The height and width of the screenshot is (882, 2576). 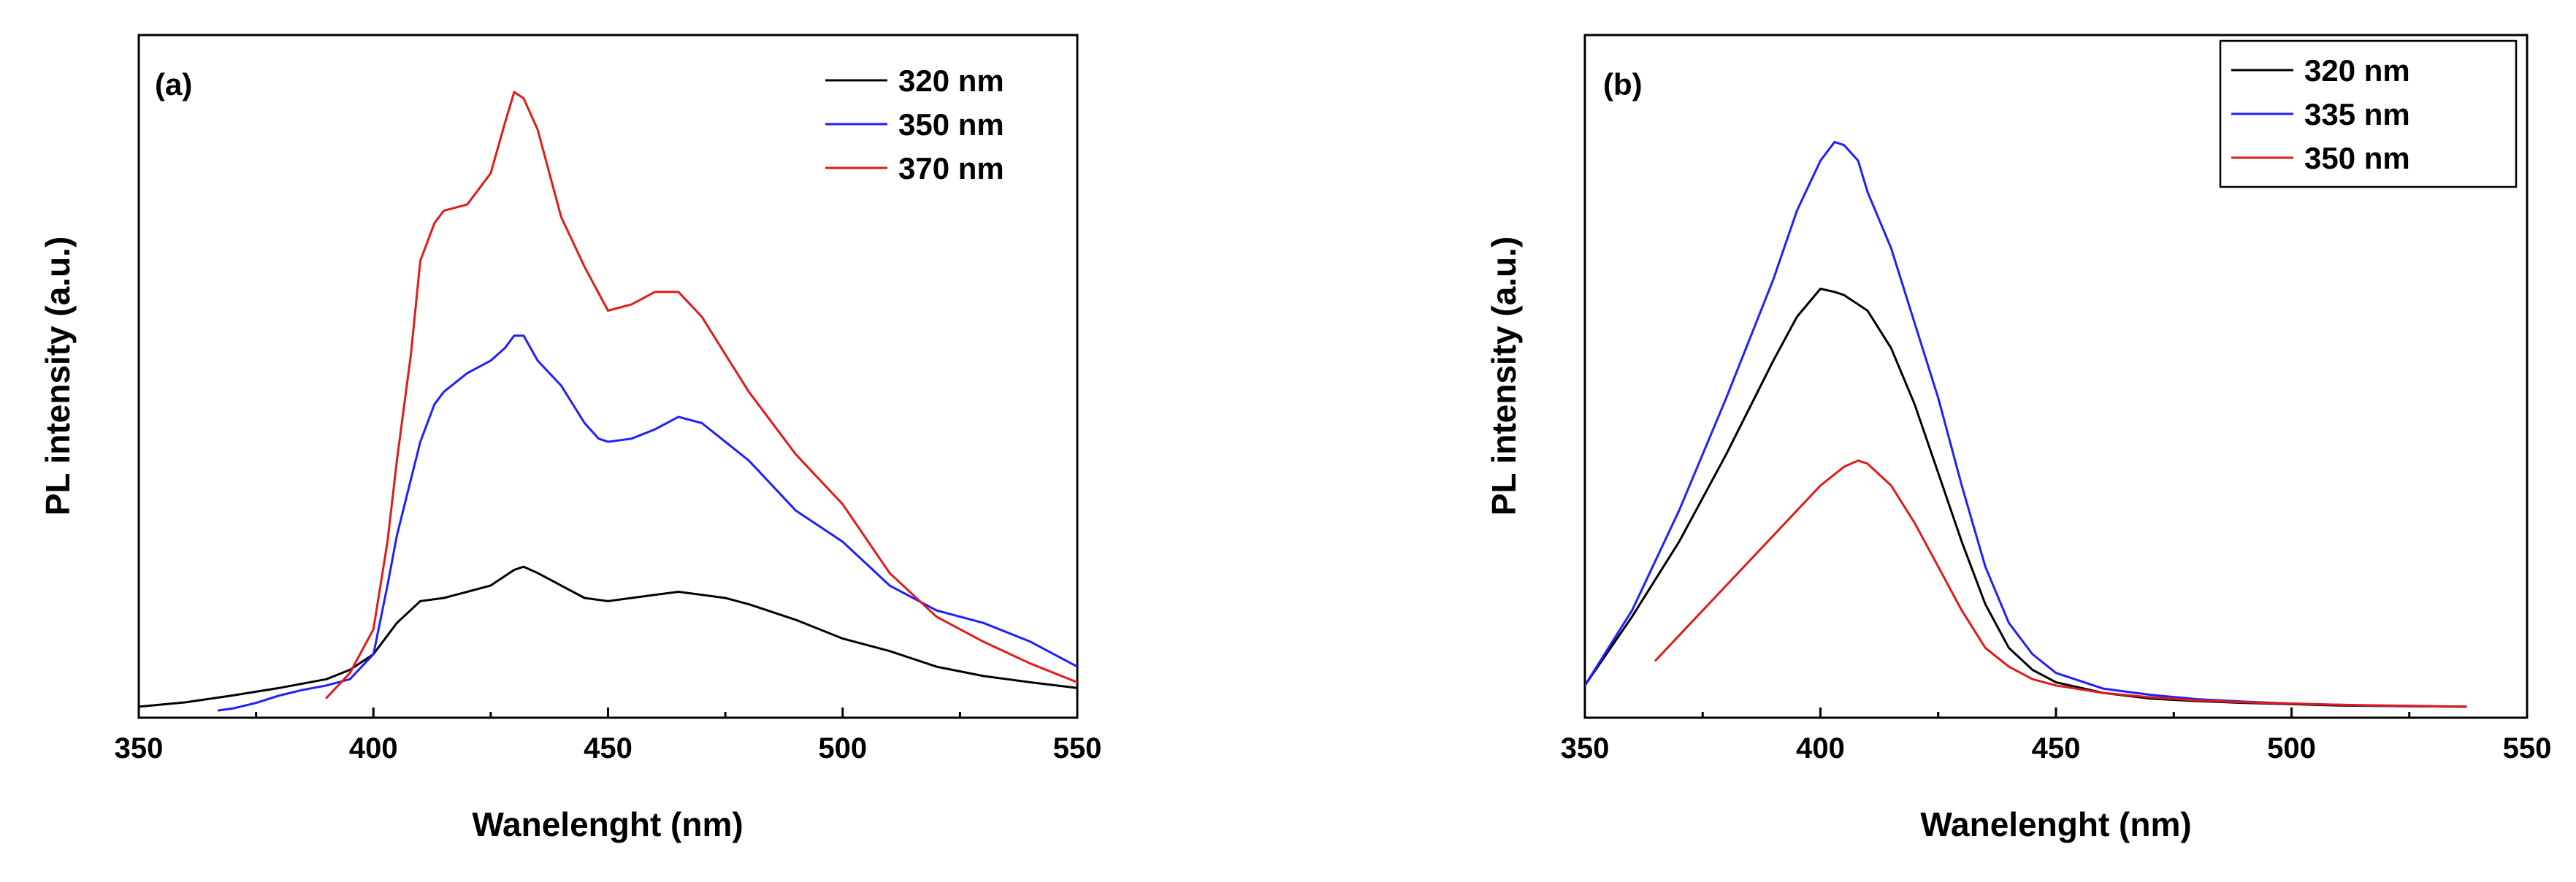 I want to click on legend: 320 nm 350 nm 370 nm, so click(x=914, y=124).